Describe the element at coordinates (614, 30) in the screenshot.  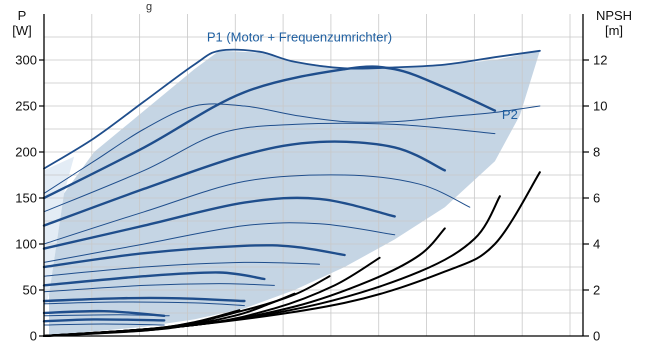
I see `right-axis-label-line2: [m]` at that location.